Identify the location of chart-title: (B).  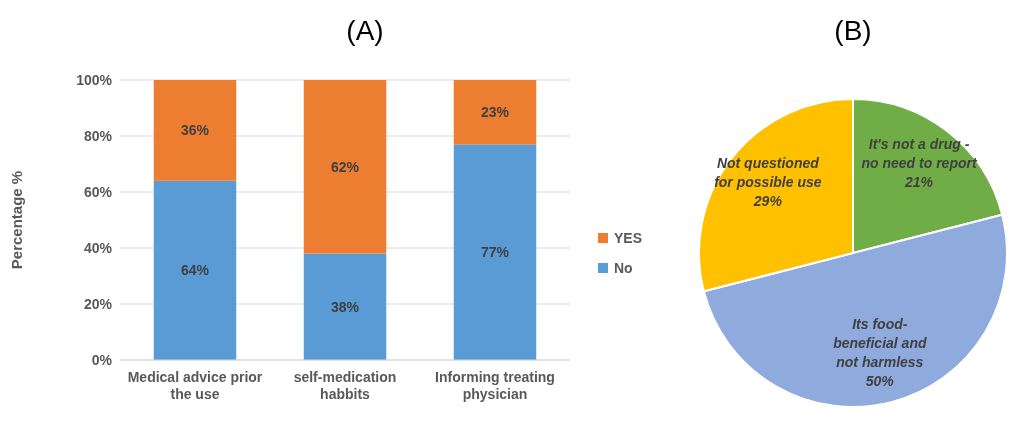
(853, 30).